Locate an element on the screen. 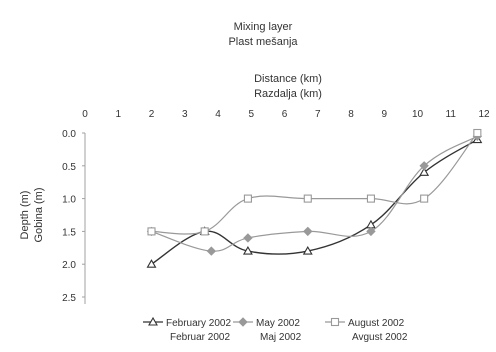 The width and height of the screenshot is (496, 352). x-axis-label-line-2: Razdalja (km) is located at coordinates (288, 94).